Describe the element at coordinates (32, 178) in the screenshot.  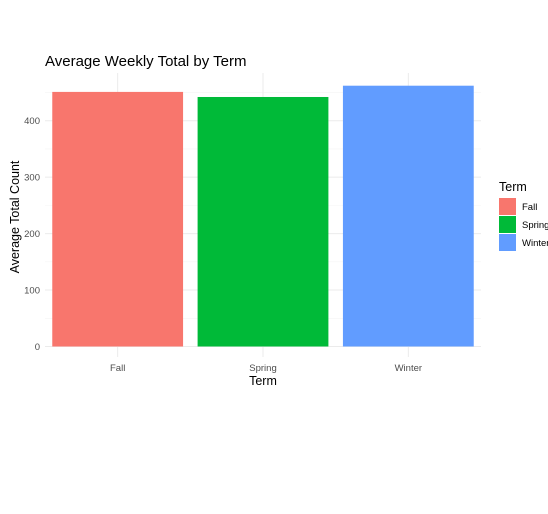
I see `y-tick-label: 300` at that location.